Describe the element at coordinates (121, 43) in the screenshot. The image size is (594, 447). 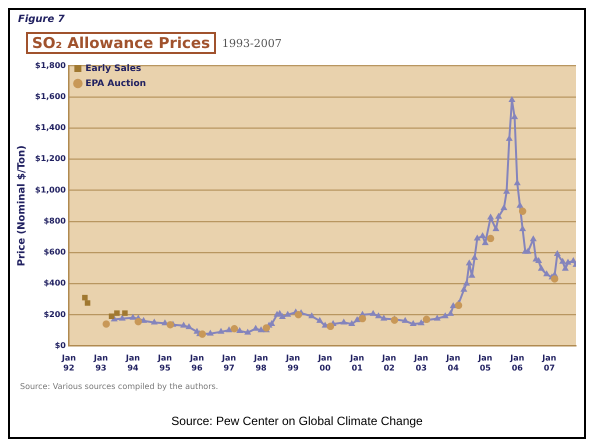
I see `chart-title: SO₂ Allowance Prices` at that location.